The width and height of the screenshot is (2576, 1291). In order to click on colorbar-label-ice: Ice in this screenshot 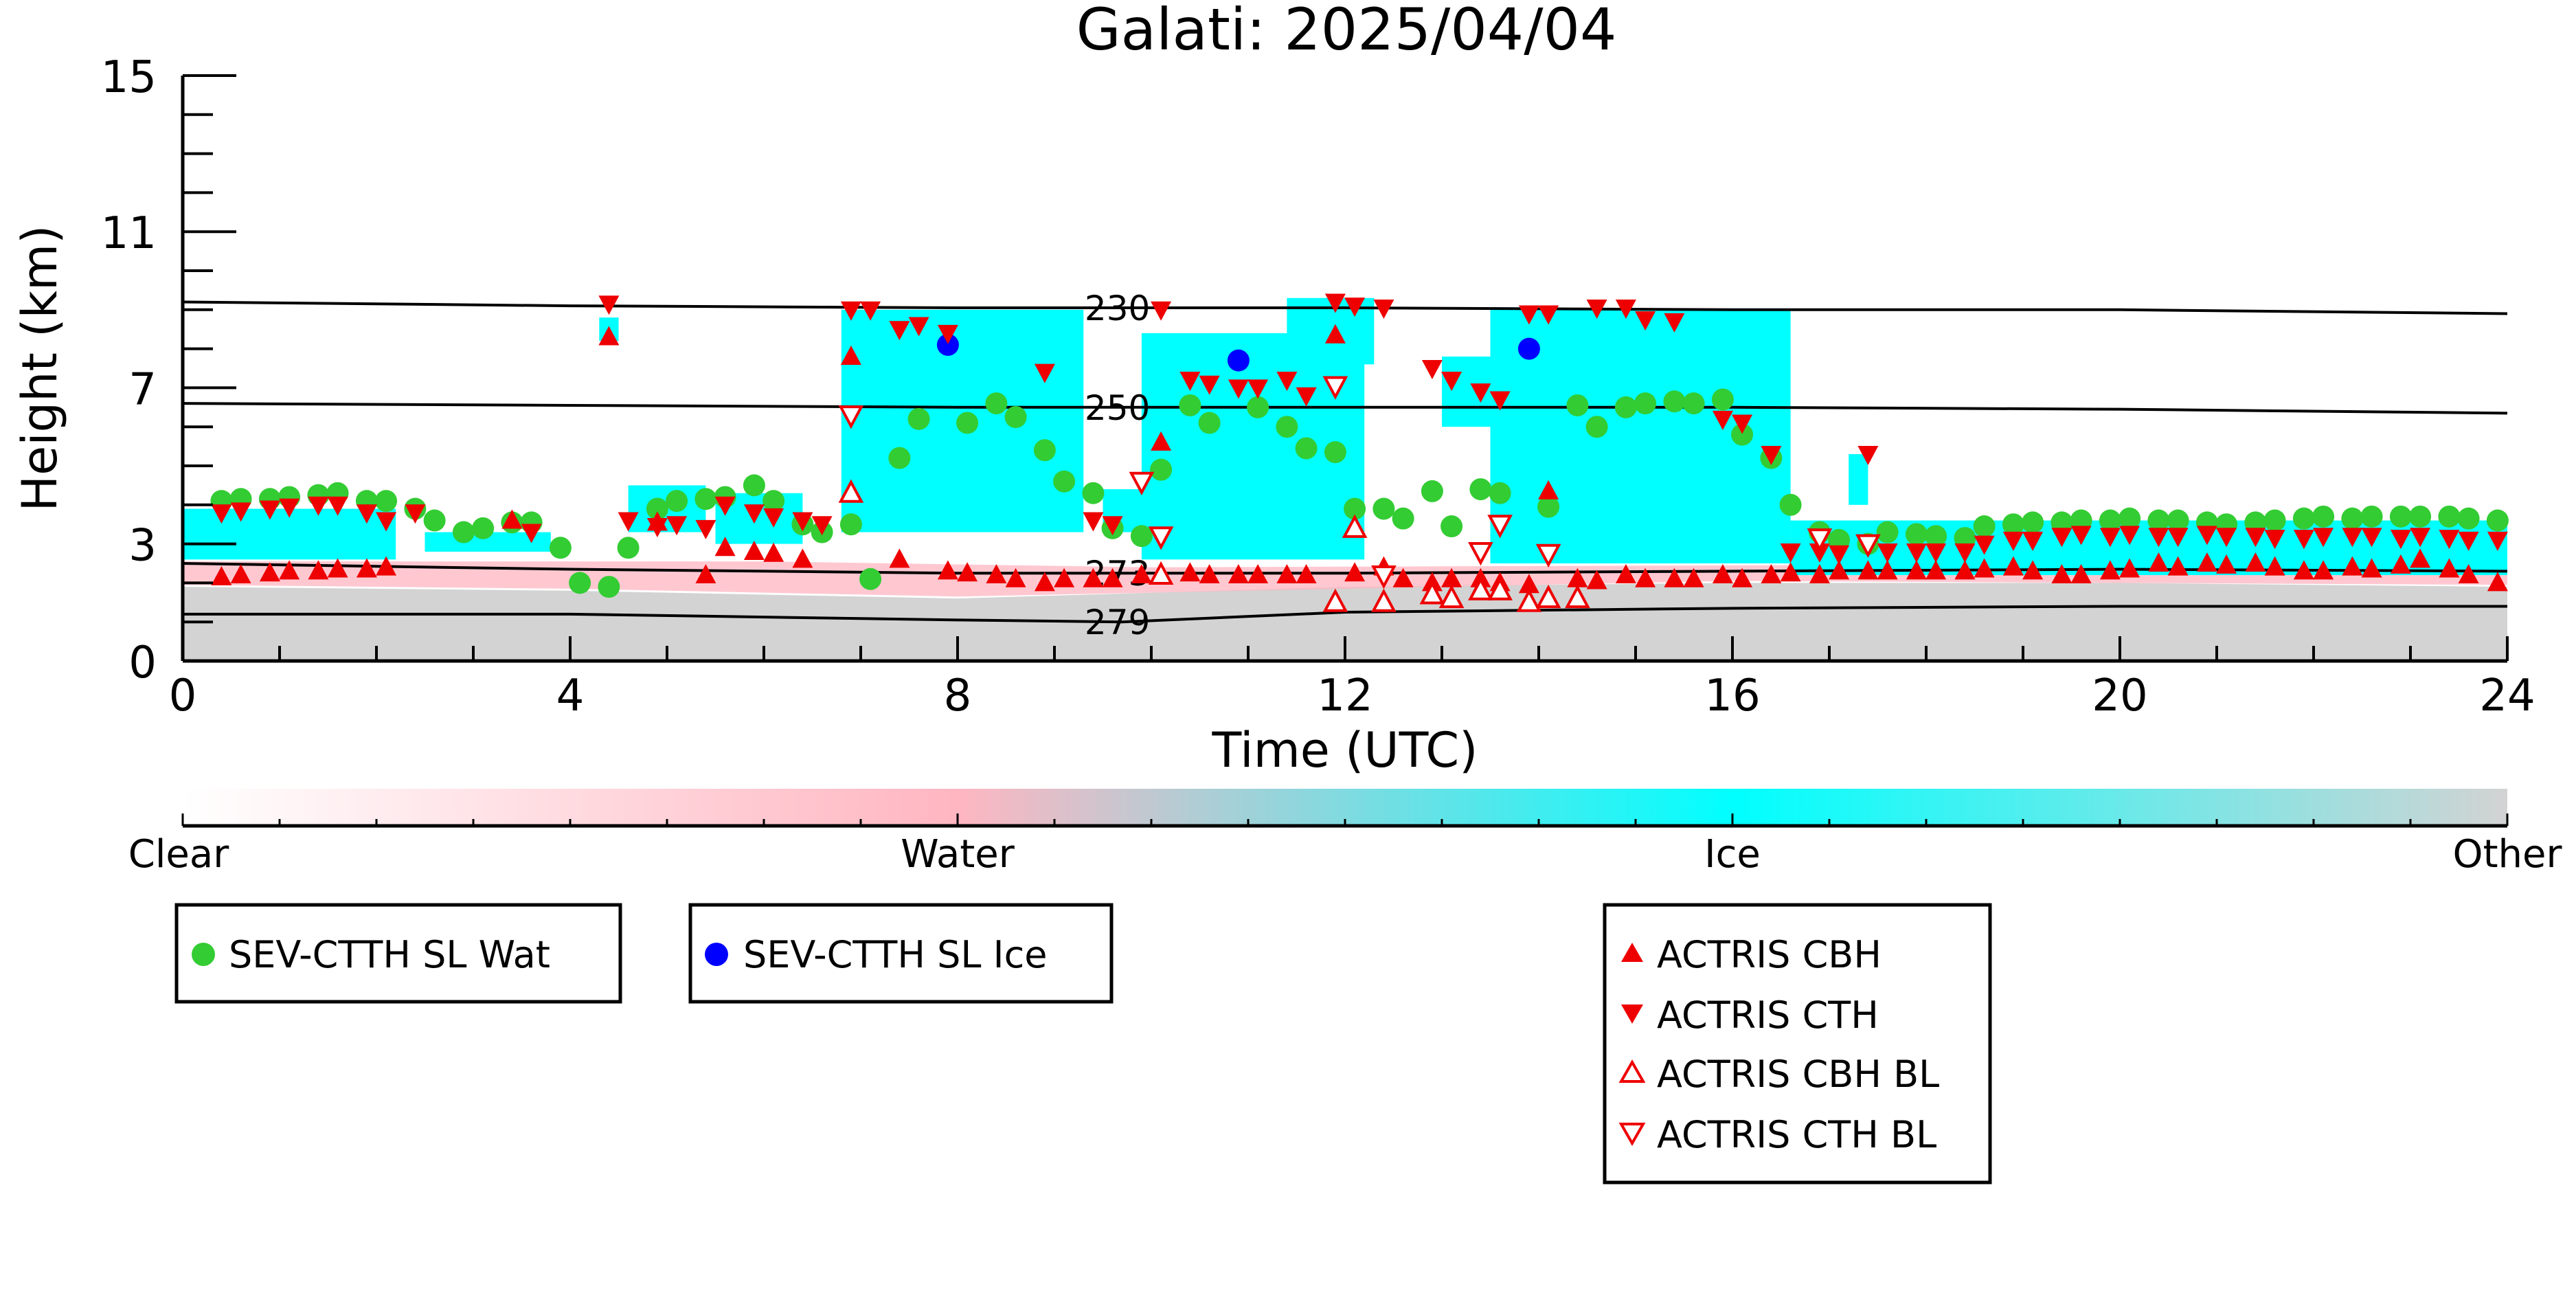, I will do `click(1732, 854)`.